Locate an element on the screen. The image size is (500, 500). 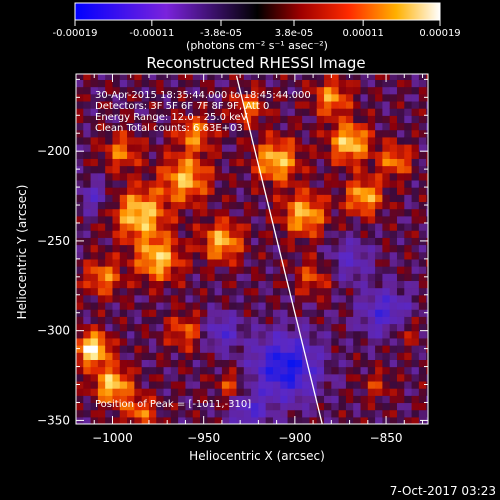
colorbar-tick-label: -0.00019 is located at coordinates (75, 33).